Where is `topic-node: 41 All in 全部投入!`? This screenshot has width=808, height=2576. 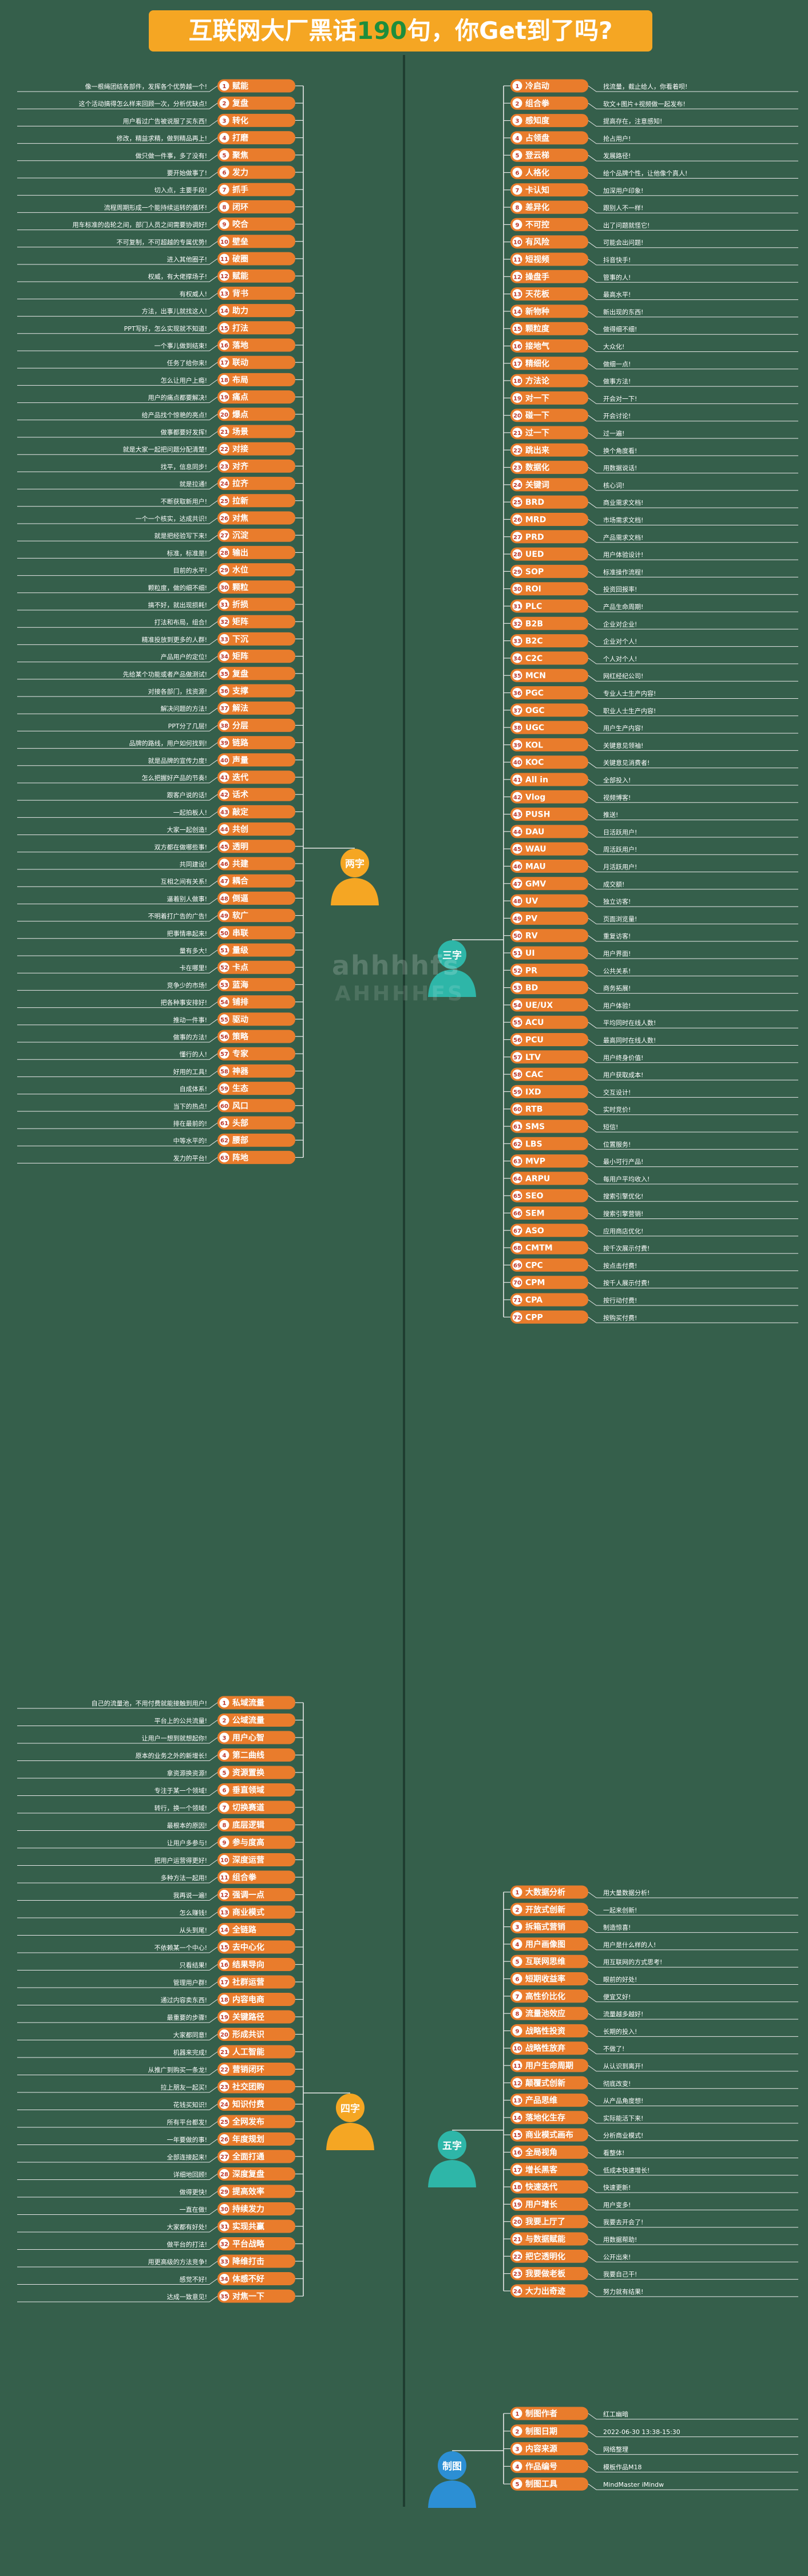 topic-node: 41 All in 全部投入! is located at coordinates (651, 779).